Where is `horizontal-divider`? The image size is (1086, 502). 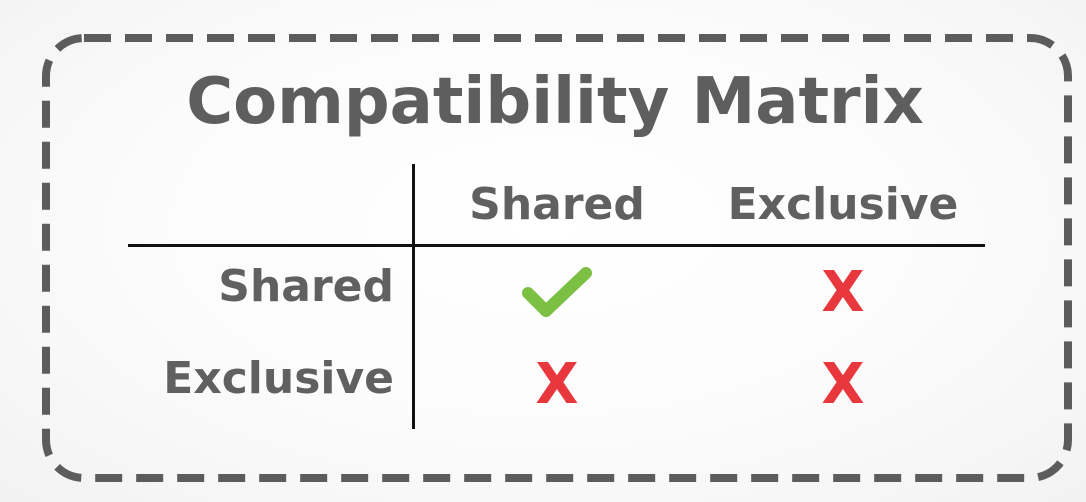
horizontal-divider is located at coordinates (556, 245).